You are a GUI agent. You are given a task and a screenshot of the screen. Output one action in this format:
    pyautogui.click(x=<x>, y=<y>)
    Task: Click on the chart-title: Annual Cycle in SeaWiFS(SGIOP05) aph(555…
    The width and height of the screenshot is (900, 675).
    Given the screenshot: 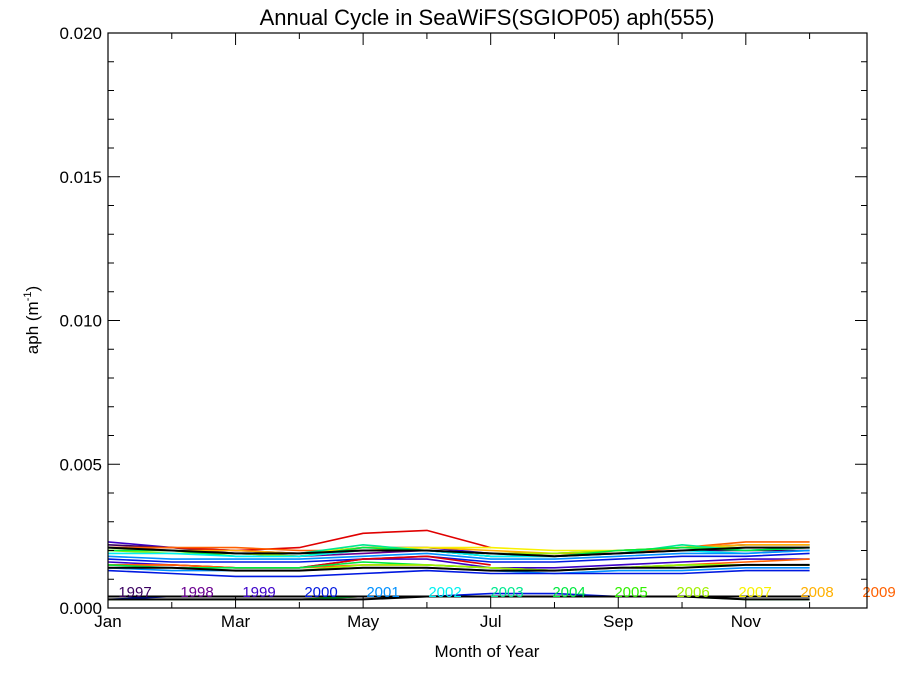 What is the action you would take?
    pyautogui.click(x=487, y=17)
    